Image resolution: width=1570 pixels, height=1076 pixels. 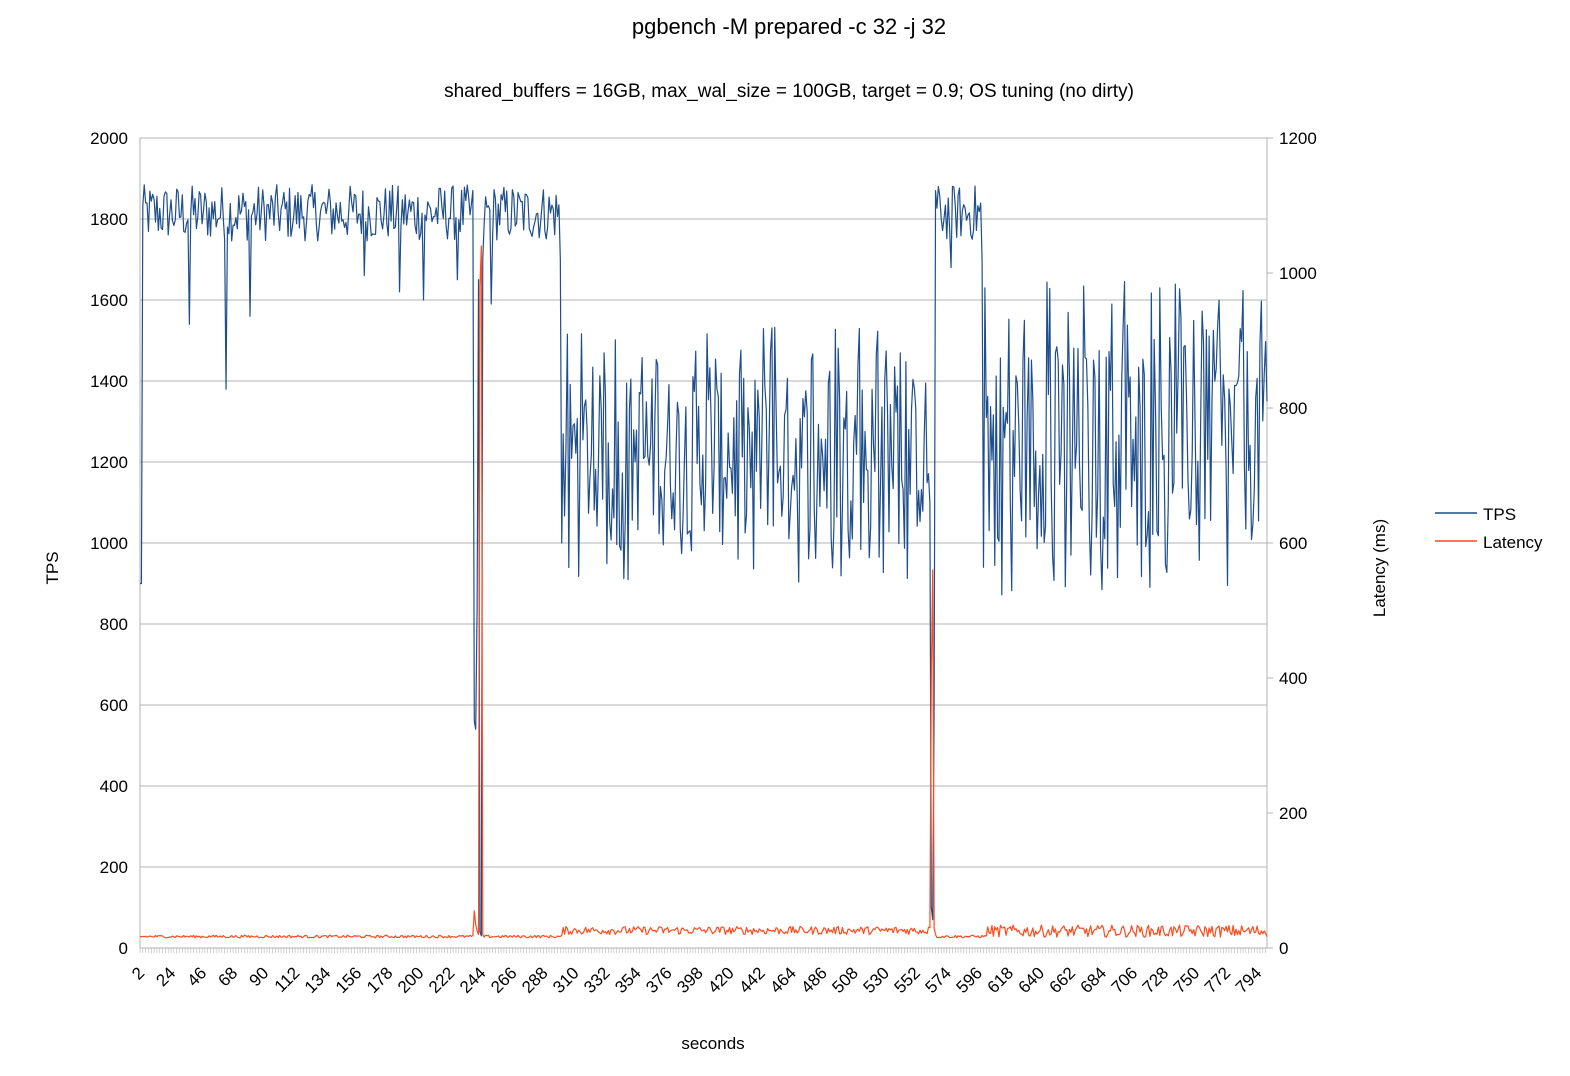 What do you see at coordinates (1298, 273) in the screenshot?
I see `y2-tick-label: 1000` at bounding box center [1298, 273].